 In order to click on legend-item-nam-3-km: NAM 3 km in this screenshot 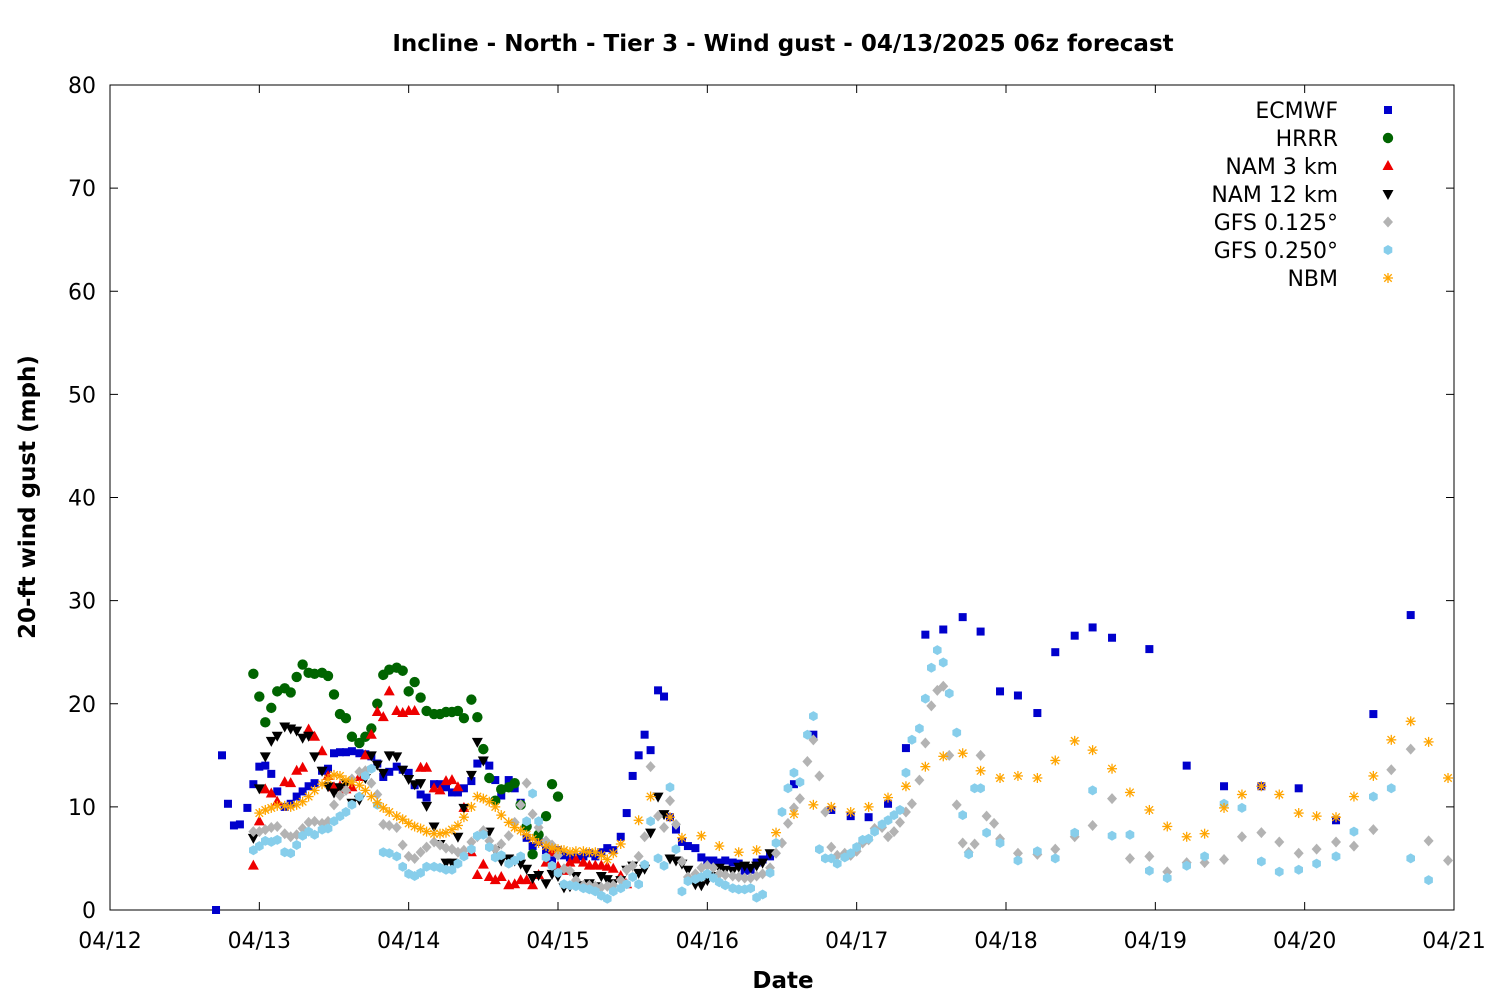, I will do `click(1309, 167)`.